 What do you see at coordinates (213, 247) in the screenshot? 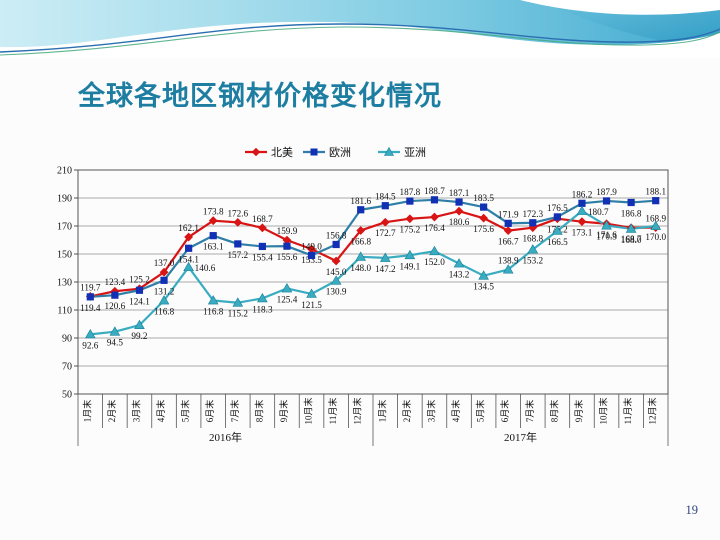
I see `data-label: 163.1` at bounding box center [213, 247].